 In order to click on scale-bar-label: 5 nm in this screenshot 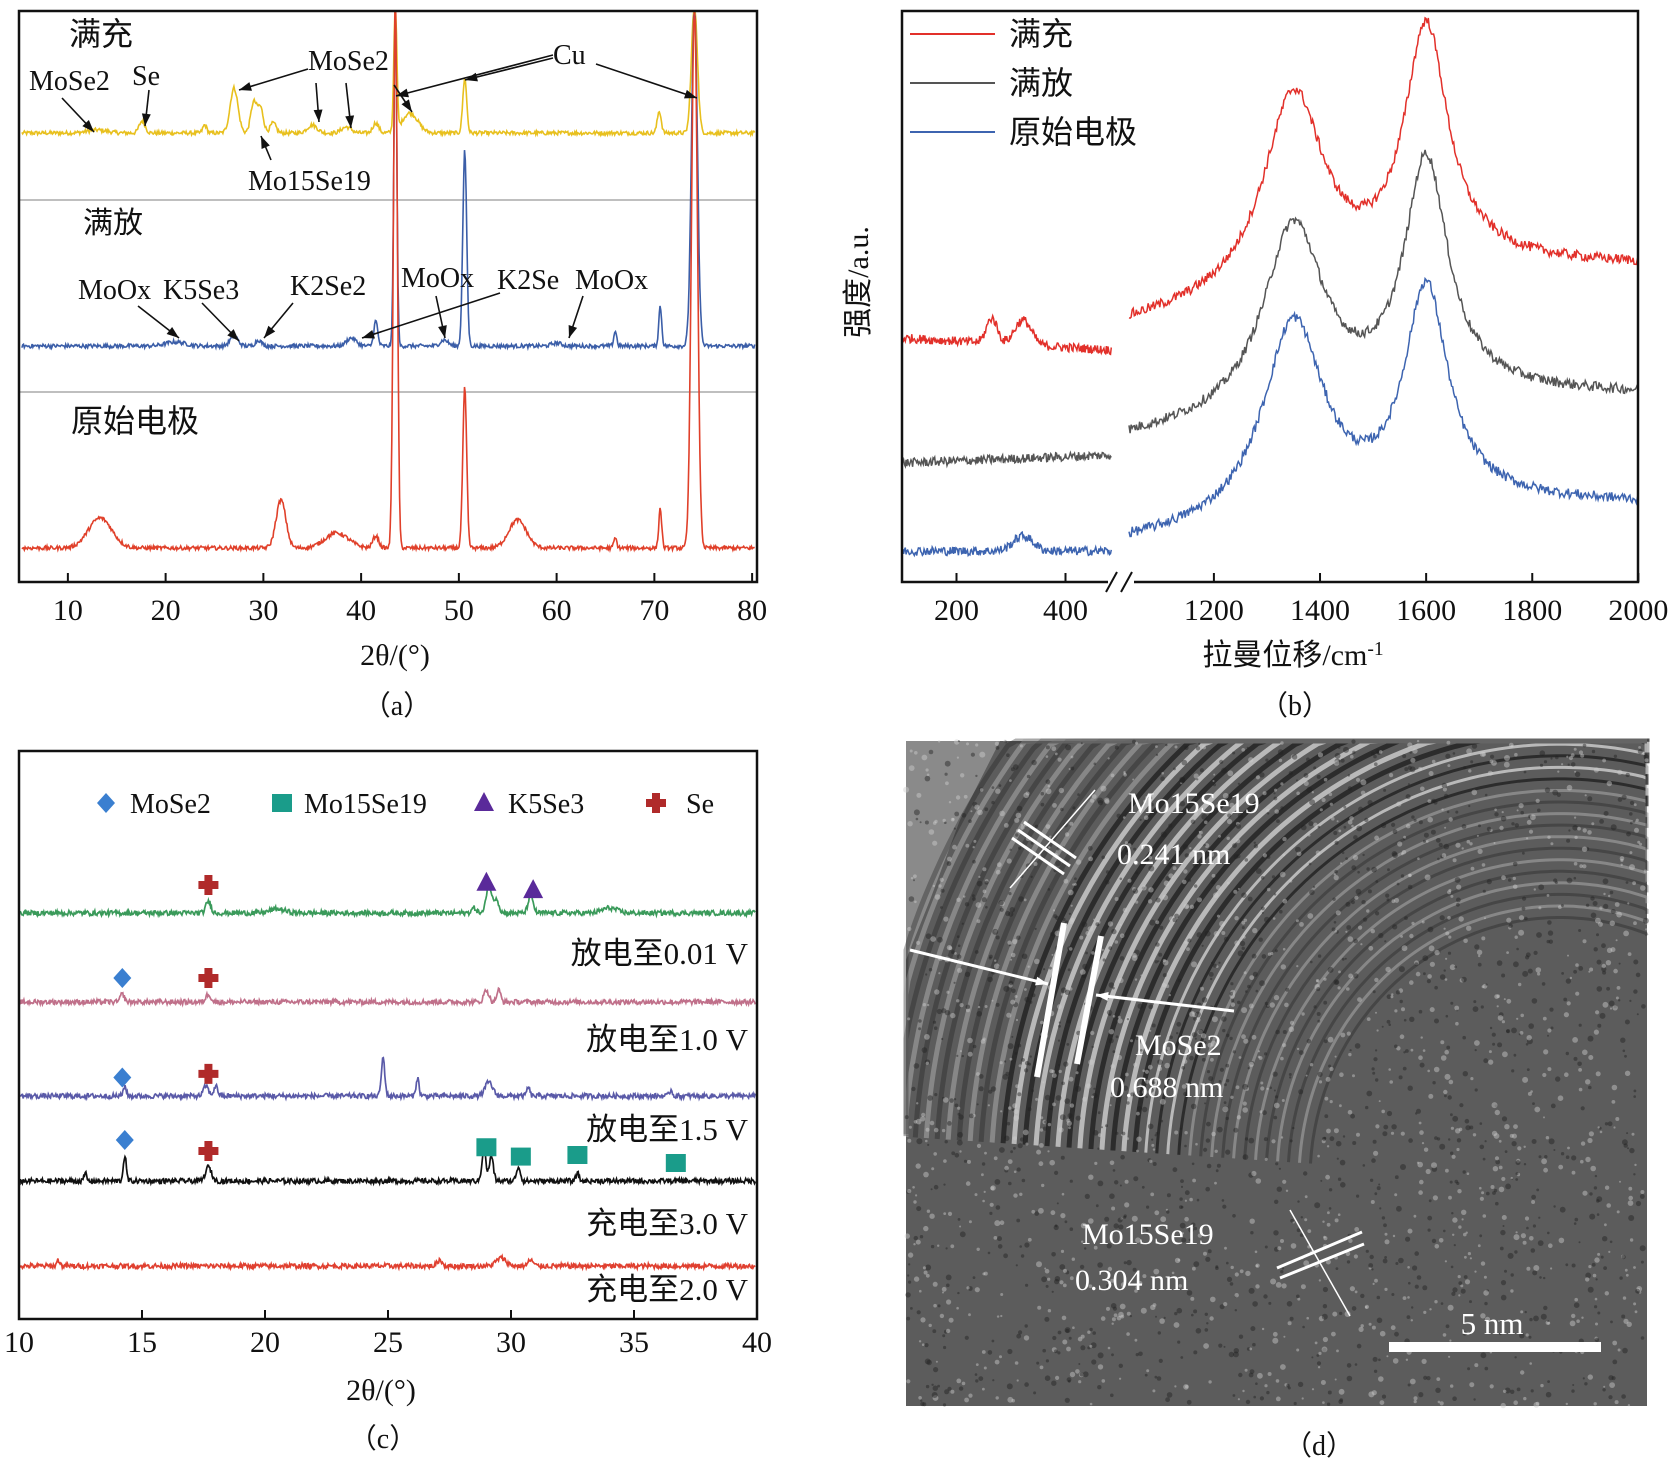, I will do `click(1492, 1323)`.